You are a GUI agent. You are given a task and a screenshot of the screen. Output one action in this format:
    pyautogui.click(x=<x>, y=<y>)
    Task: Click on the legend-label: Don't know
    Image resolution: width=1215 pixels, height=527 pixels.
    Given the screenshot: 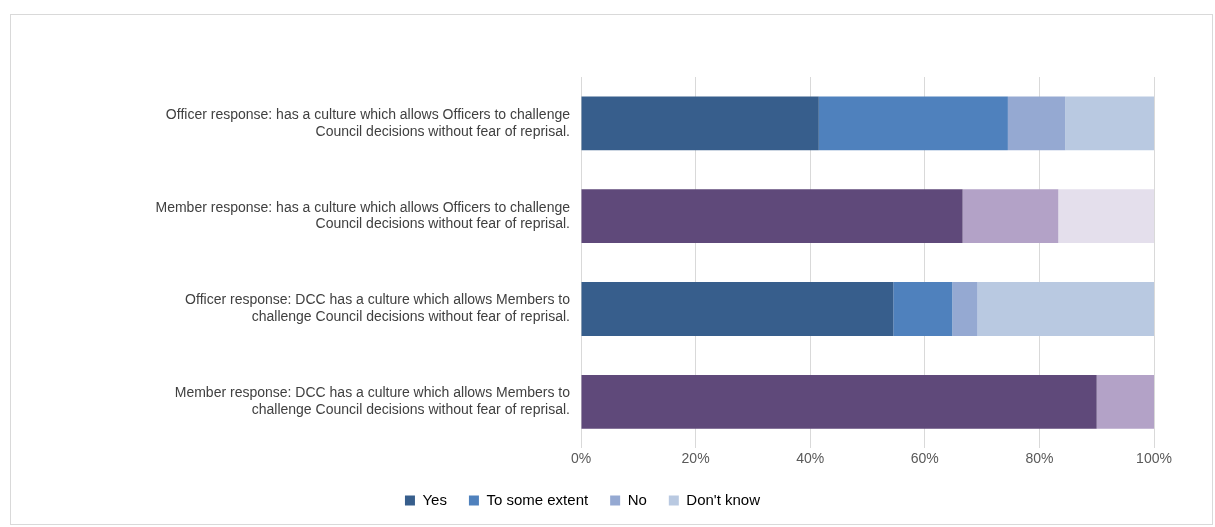 What is the action you would take?
    pyautogui.click(x=723, y=499)
    